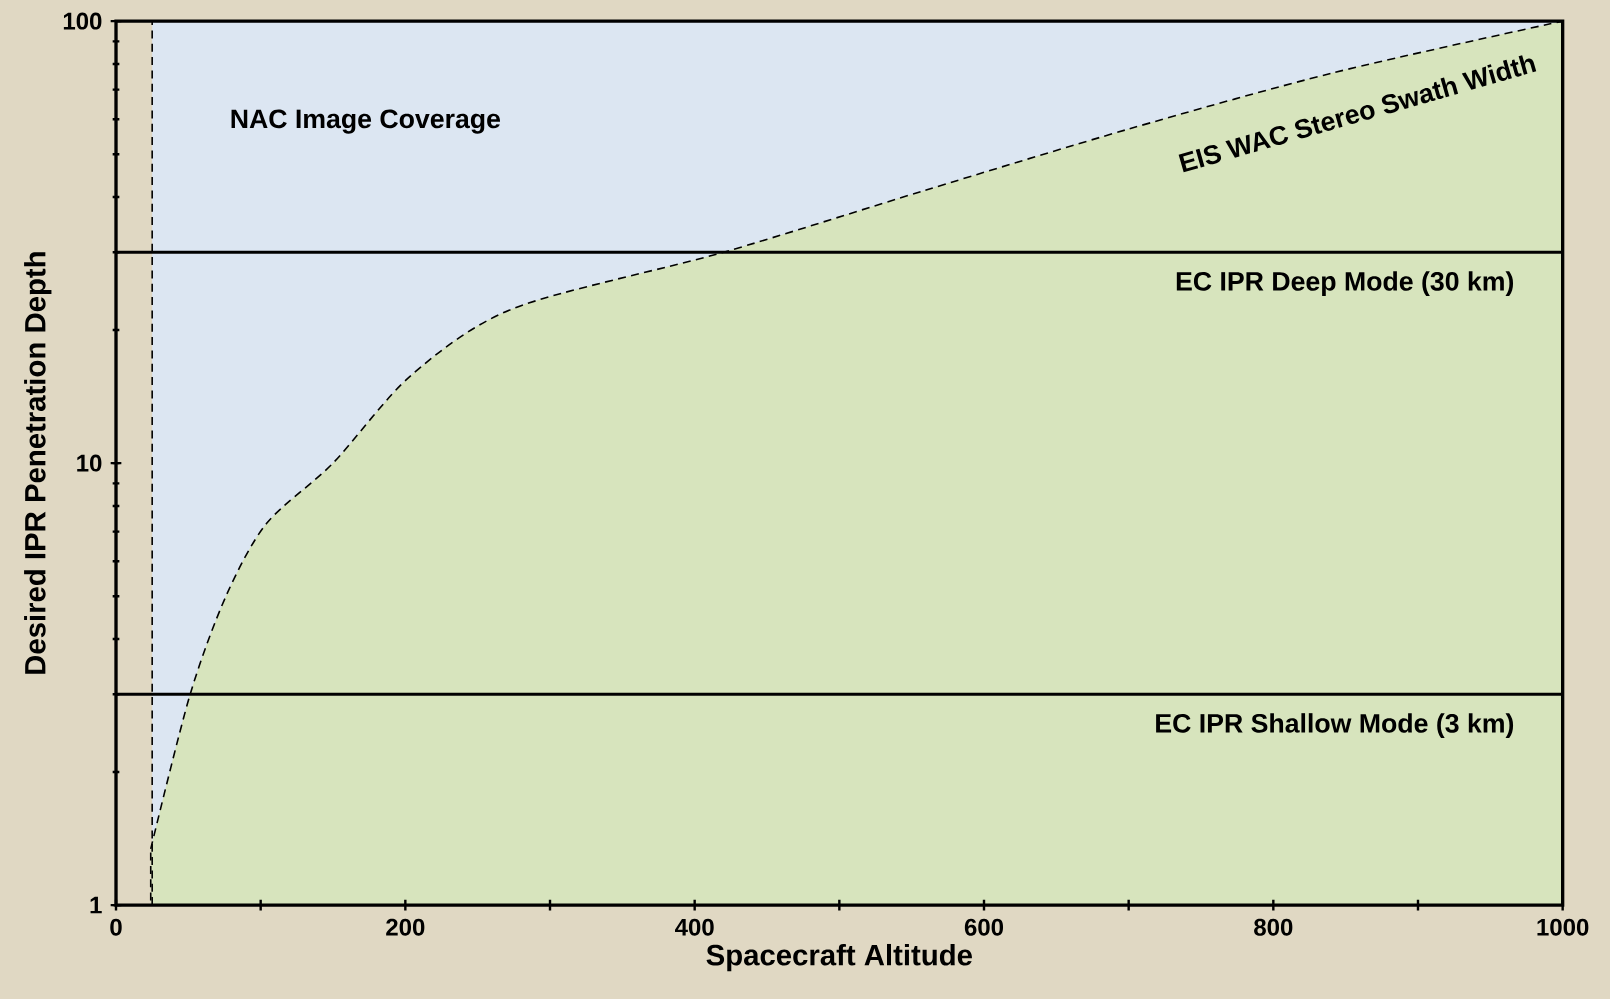 This screenshot has height=999, width=1610. What do you see at coordinates (89, 463) in the screenshot?
I see `y-tick-label: 10` at bounding box center [89, 463].